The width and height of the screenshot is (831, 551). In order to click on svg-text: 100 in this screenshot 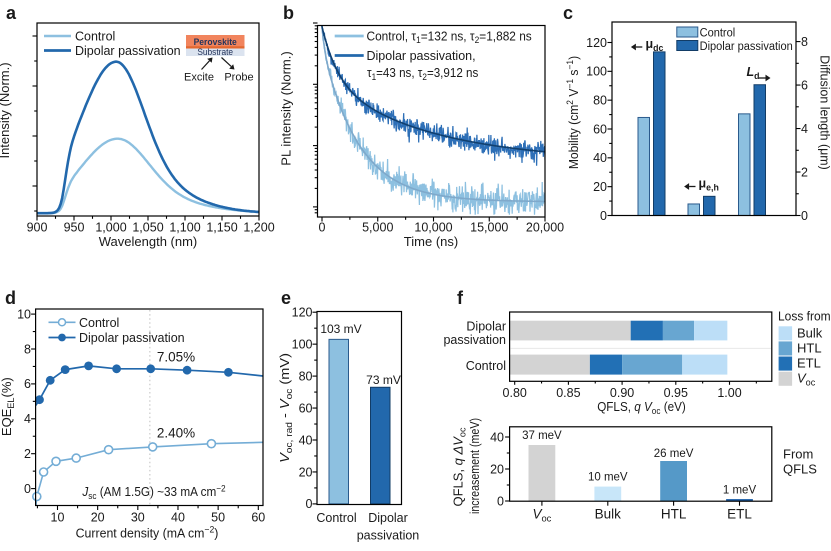, I will do `click(302, 344)`.